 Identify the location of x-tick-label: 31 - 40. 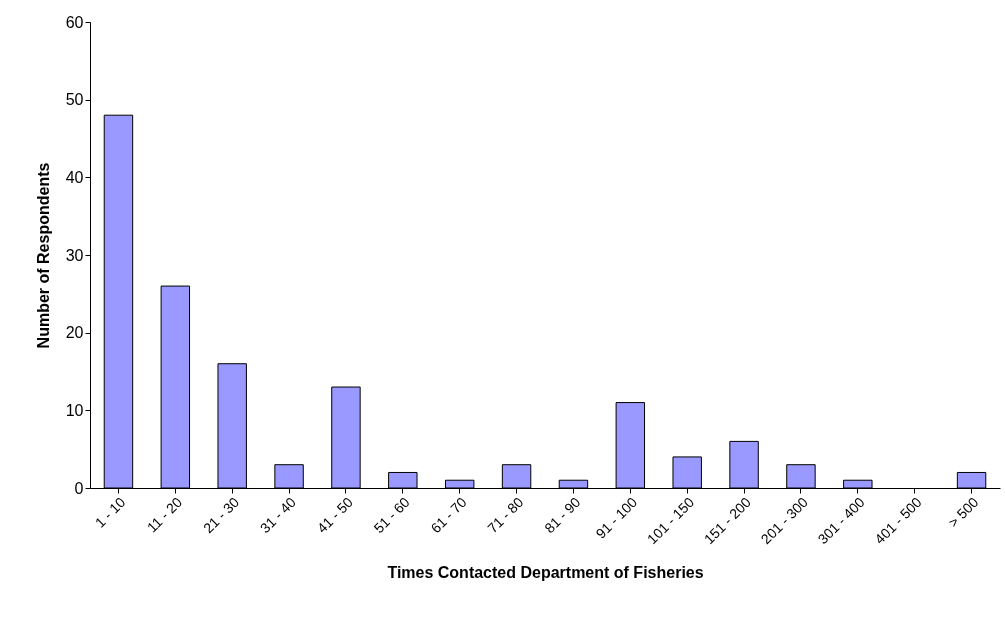
(278, 515).